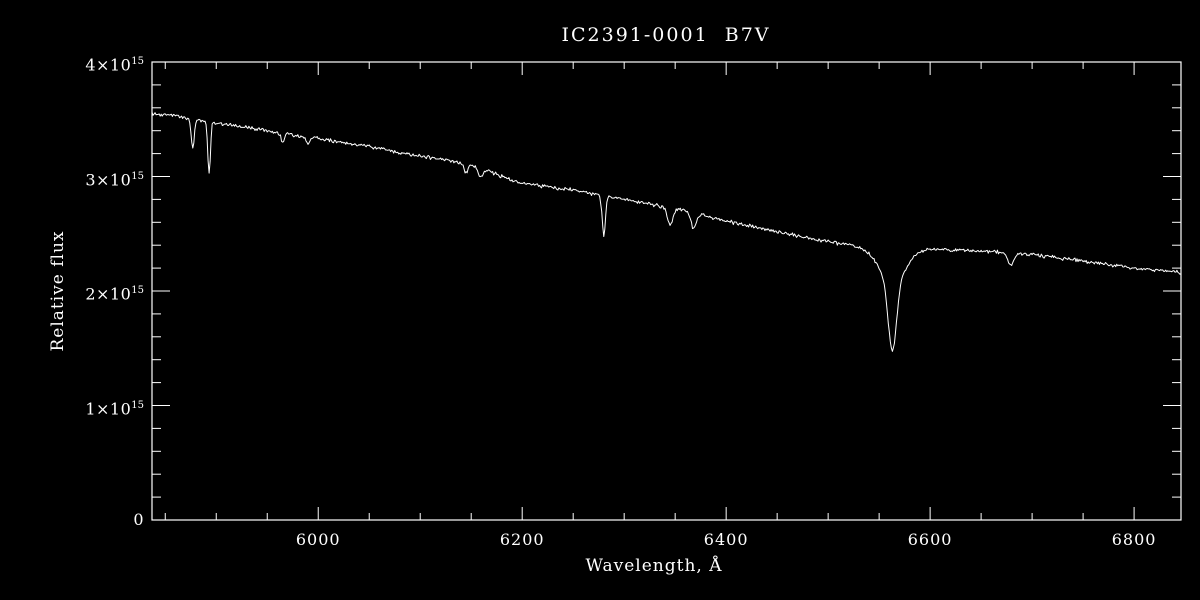  Describe the element at coordinates (318, 539) in the screenshot. I see `x-tick-label-6000: 6000` at that location.